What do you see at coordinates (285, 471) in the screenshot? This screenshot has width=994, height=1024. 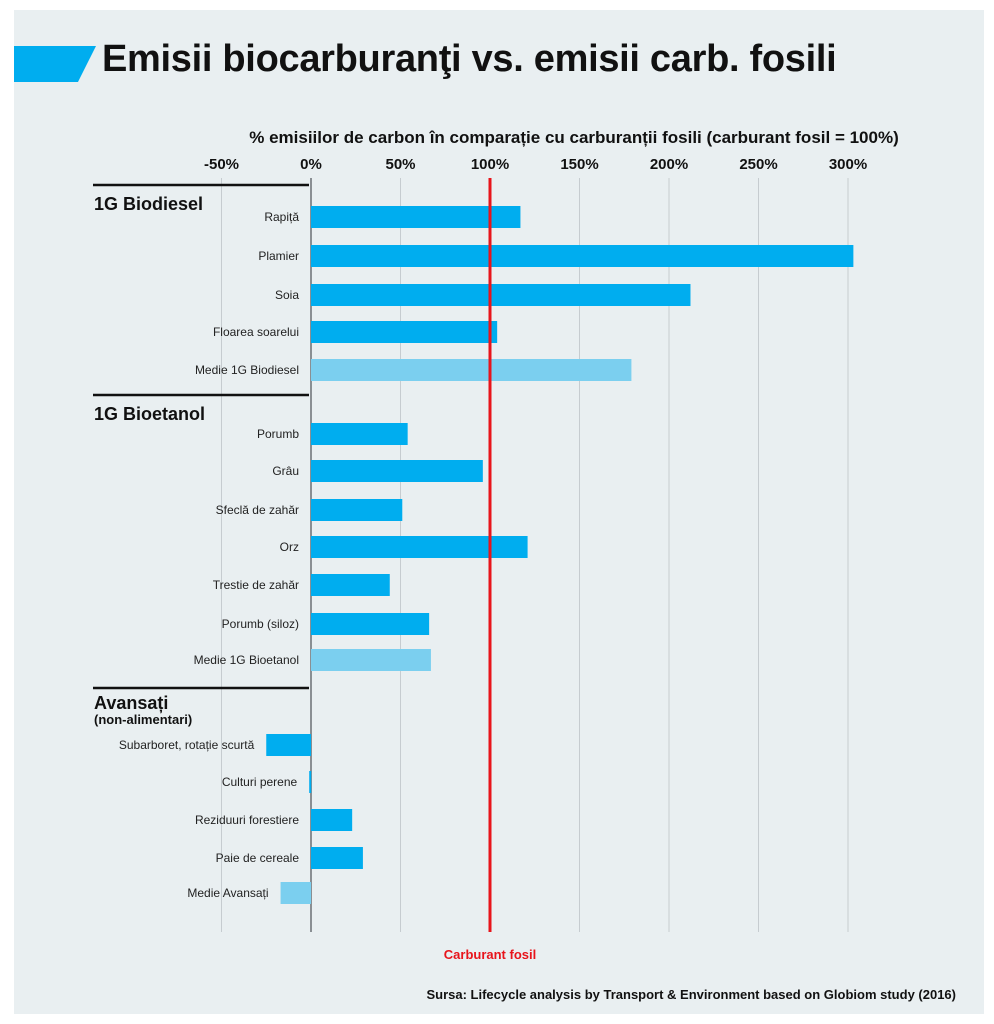 I see `category-label: Grâu` at bounding box center [285, 471].